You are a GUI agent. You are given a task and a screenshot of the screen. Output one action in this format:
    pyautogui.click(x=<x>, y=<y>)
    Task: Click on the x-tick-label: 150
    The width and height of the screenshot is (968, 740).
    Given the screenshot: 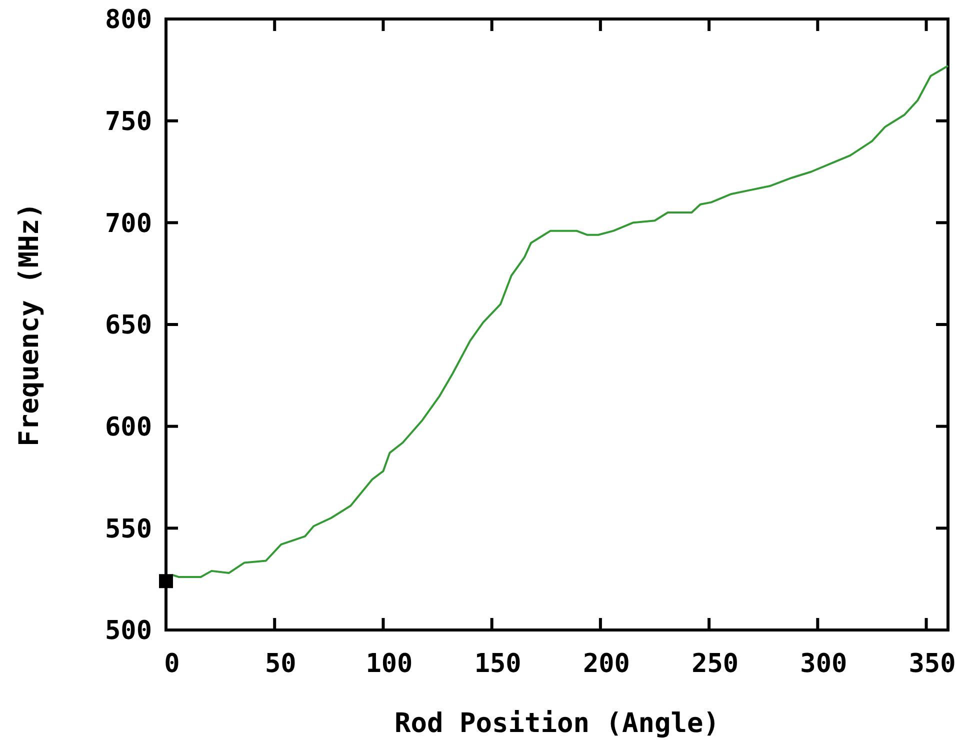 What is the action you would take?
    pyautogui.click(x=498, y=664)
    